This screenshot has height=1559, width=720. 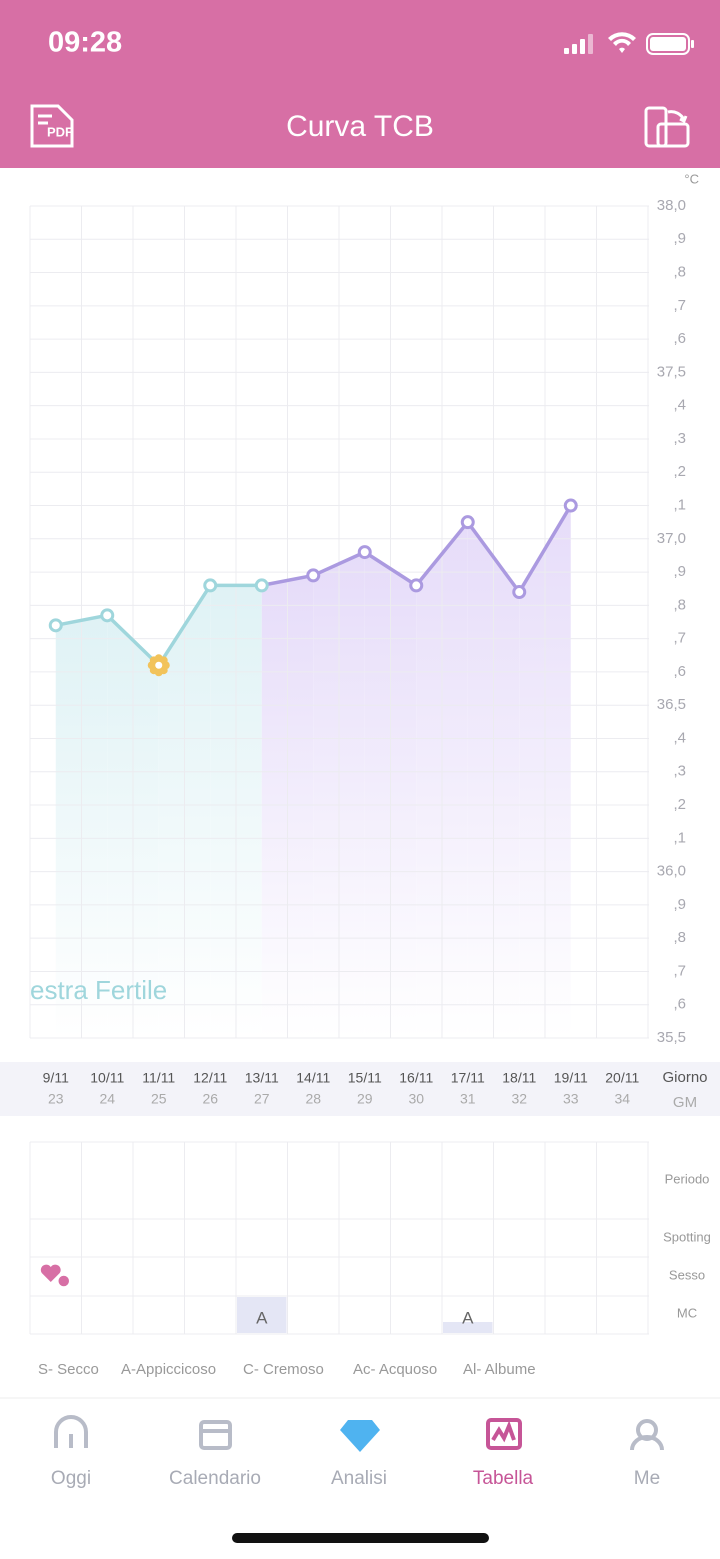 I want to click on tab-label: Oggi, so click(x=71, y=1478).